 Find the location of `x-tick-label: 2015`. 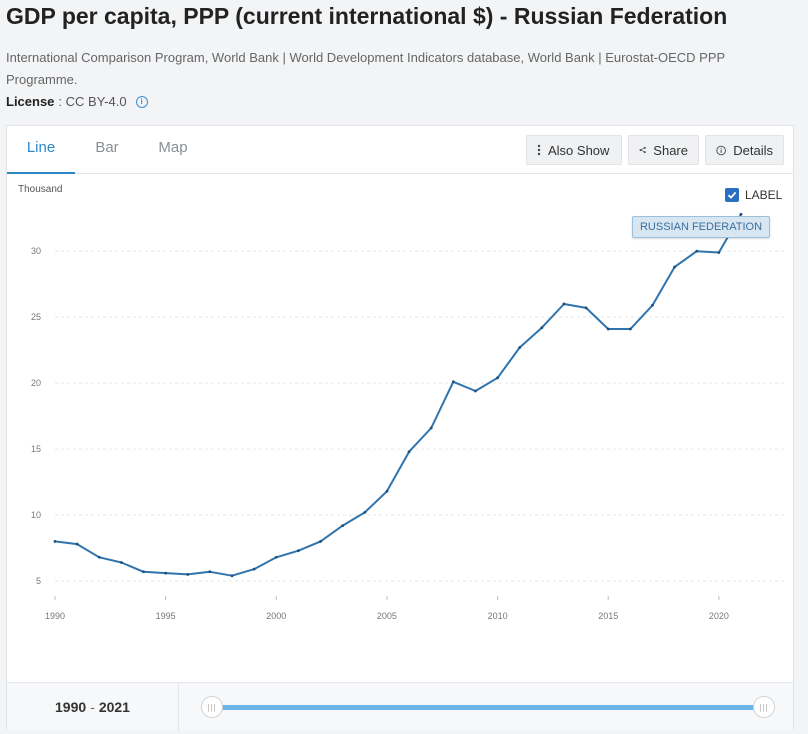

x-tick-label: 2015 is located at coordinates (608, 616).